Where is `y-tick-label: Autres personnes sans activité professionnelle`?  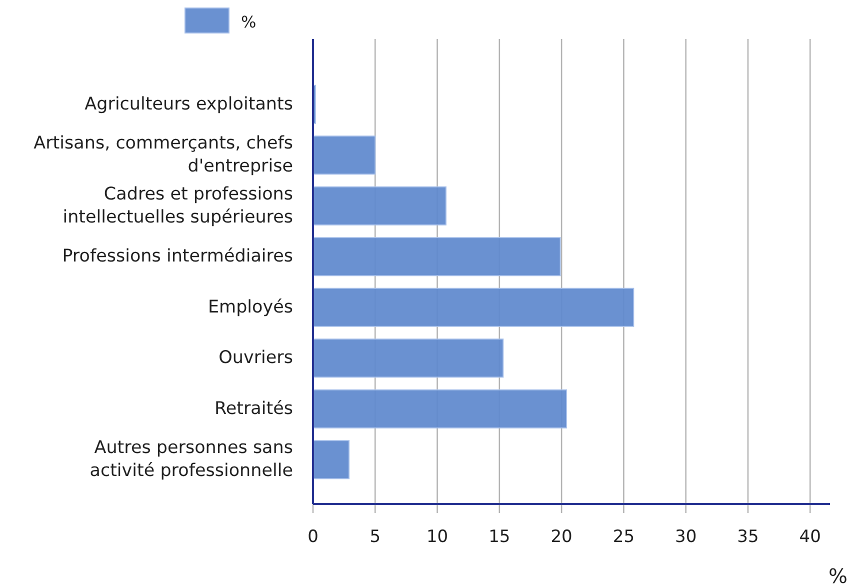 y-tick-label: Autres personnes sans activité professionnelle is located at coordinates (191, 460).